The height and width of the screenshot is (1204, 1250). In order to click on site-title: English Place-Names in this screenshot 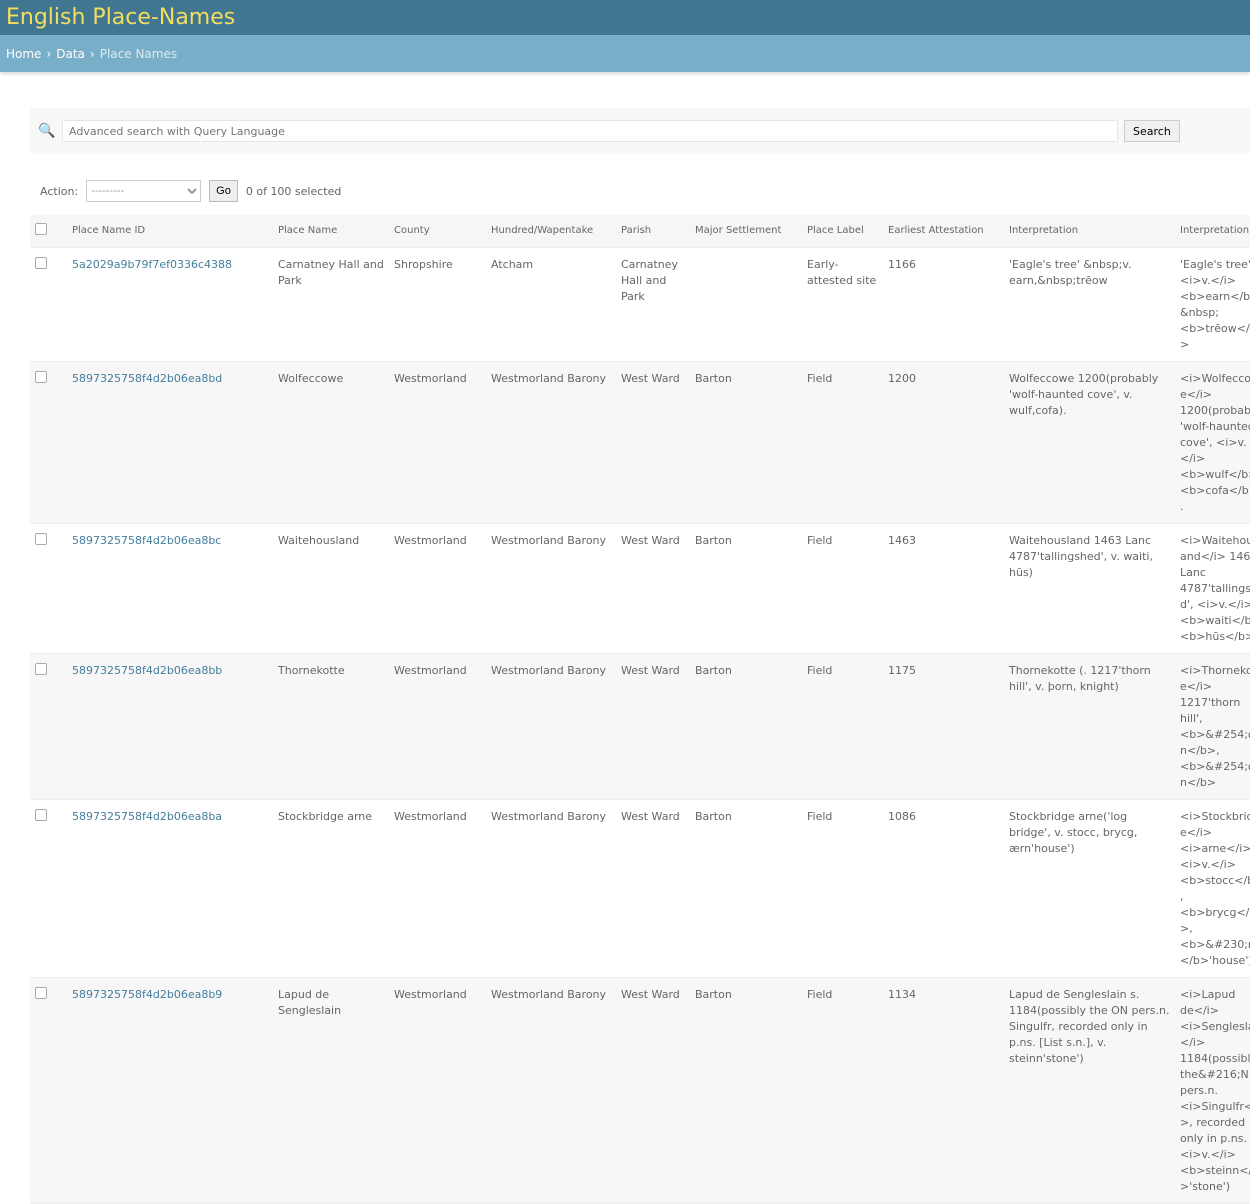, I will do `click(121, 17)`.